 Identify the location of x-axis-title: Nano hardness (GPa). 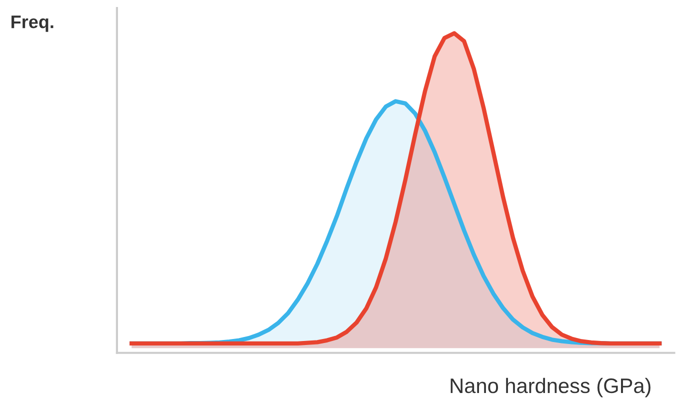
(550, 388).